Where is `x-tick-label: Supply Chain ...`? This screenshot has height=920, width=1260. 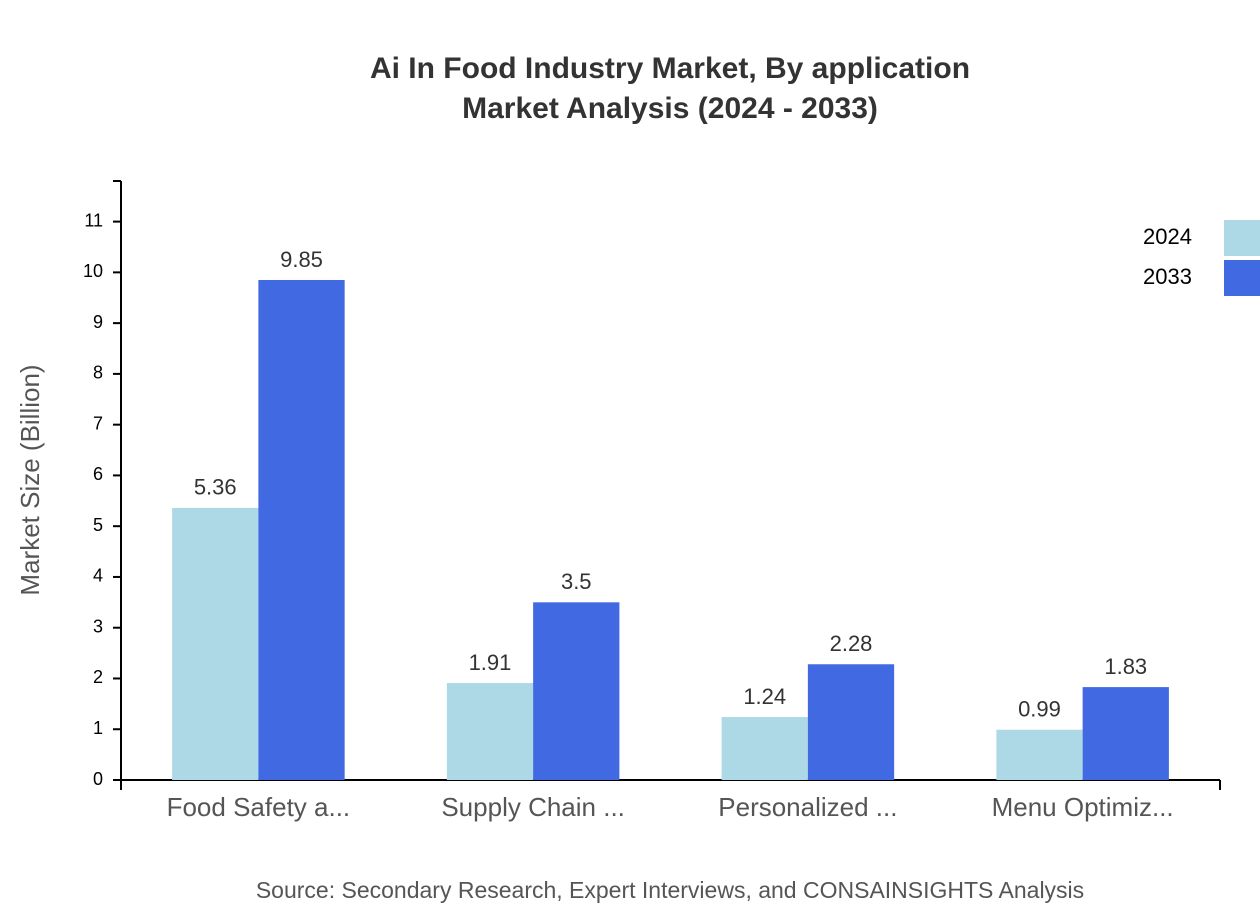 x-tick-label: Supply Chain ... is located at coordinates (533, 807).